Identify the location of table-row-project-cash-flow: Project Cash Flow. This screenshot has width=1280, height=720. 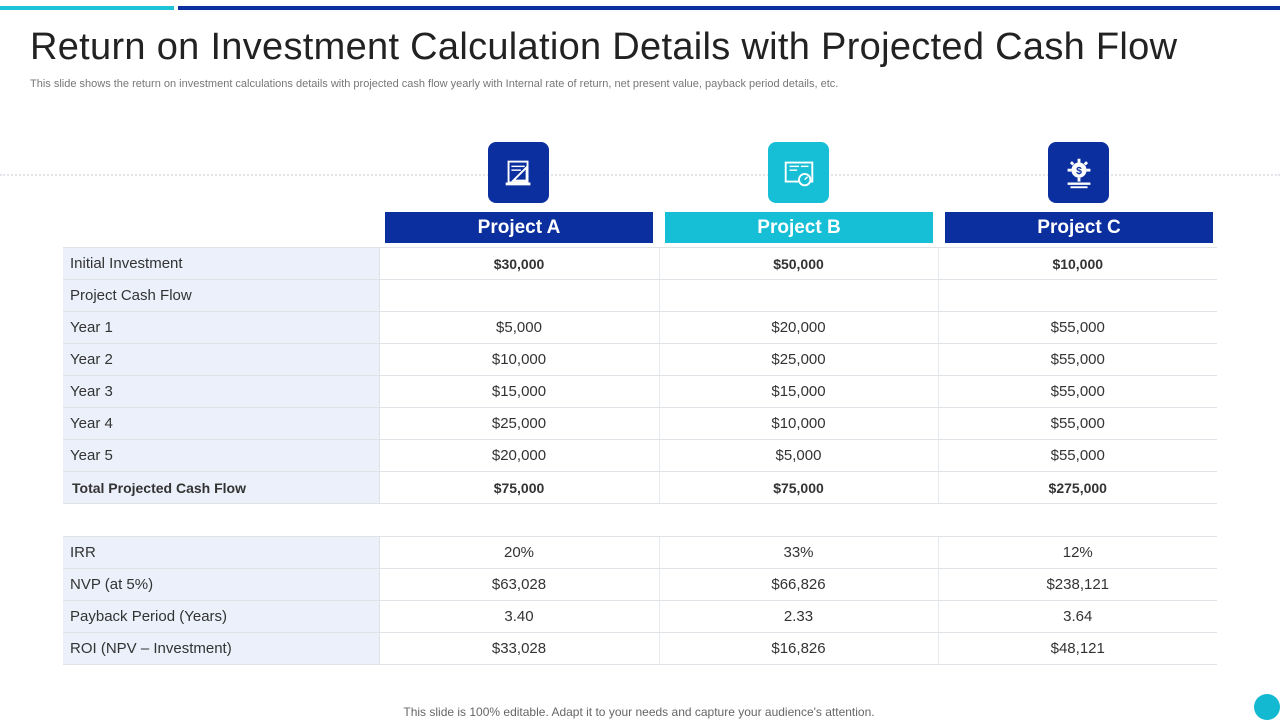
(640, 295).